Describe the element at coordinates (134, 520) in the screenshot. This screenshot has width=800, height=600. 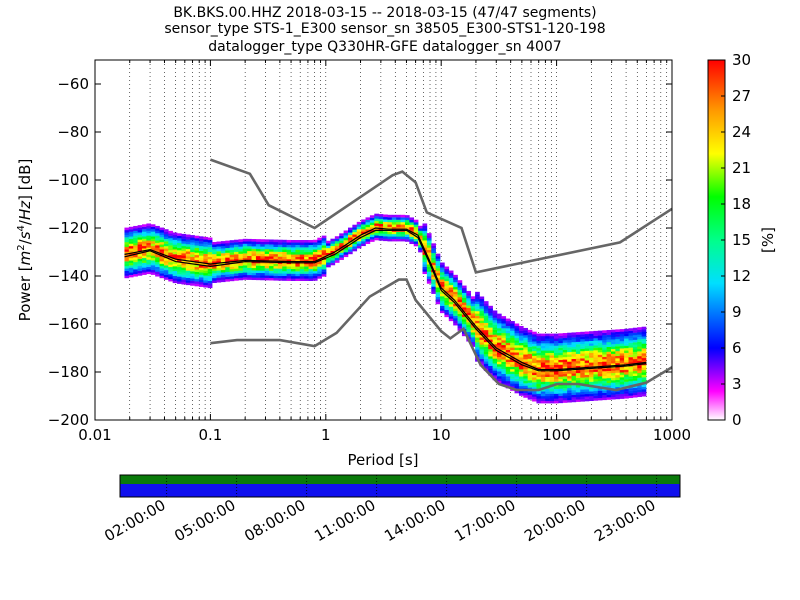
I see `segment-tick-label: 02:00:00` at that location.